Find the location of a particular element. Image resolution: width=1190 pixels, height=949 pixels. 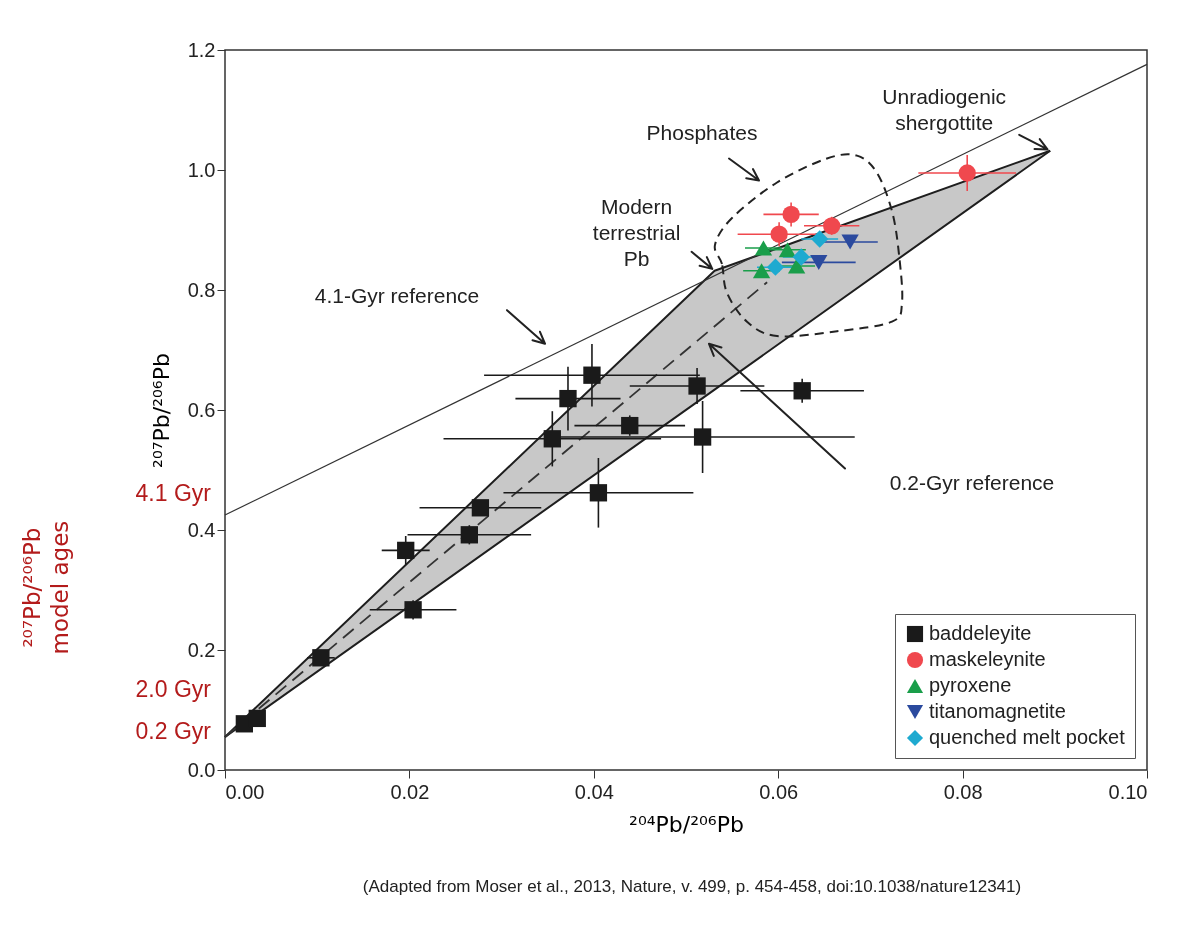

legend-label: pyroxene is located at coordinates (970, 685).